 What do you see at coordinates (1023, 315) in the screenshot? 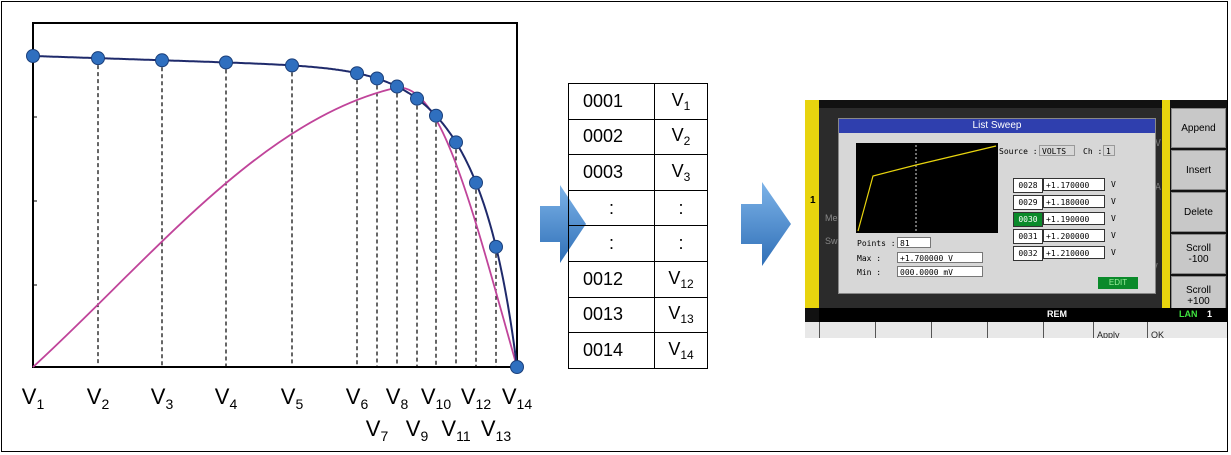
I see `status-bar: REM LAN 1` at bounding box center [1023, 315].